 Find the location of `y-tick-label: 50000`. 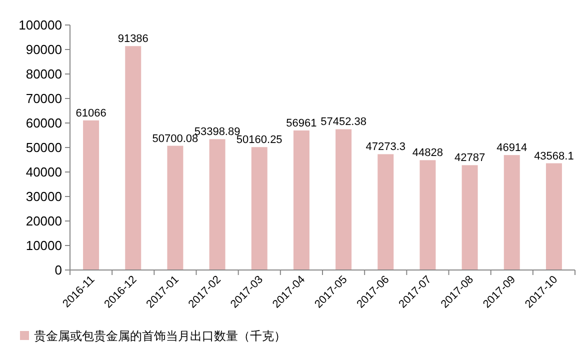

y-tick-label: 50000 is located at coordinates (44, 147).